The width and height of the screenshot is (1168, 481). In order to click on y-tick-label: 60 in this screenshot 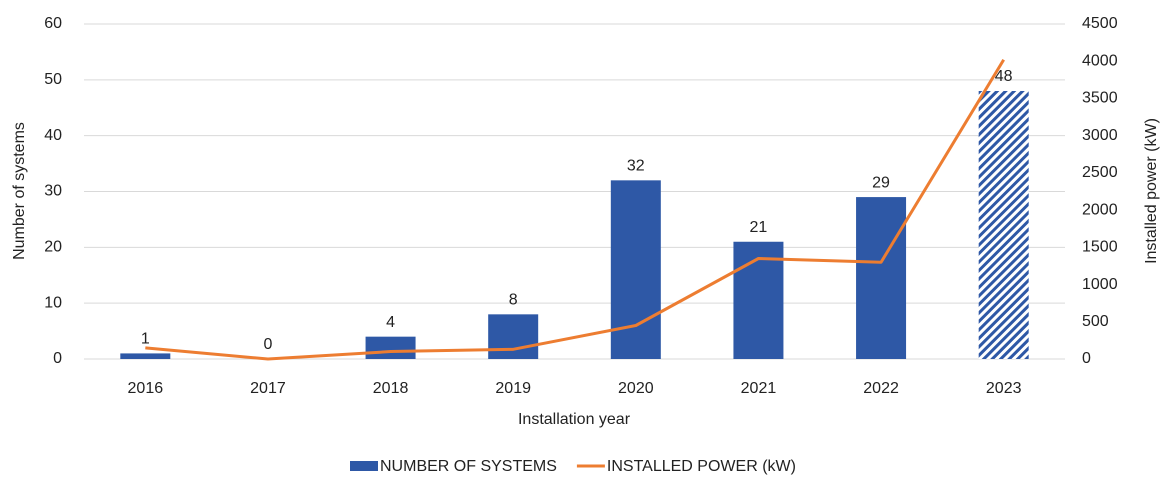, I will do `click(53, 23)`.